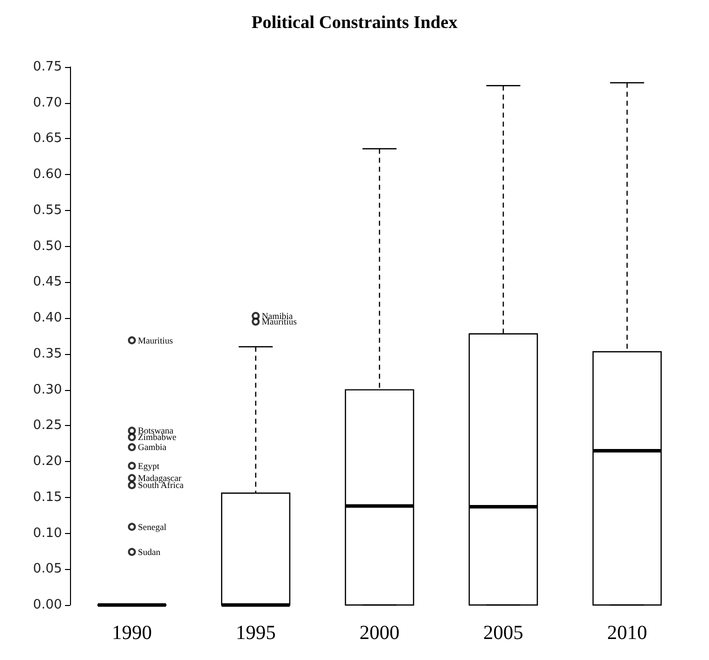  What do you see at coordinates (152, 447) in the screenshot?
I see `annotation: Gambia` at bounding box center [152, 447].